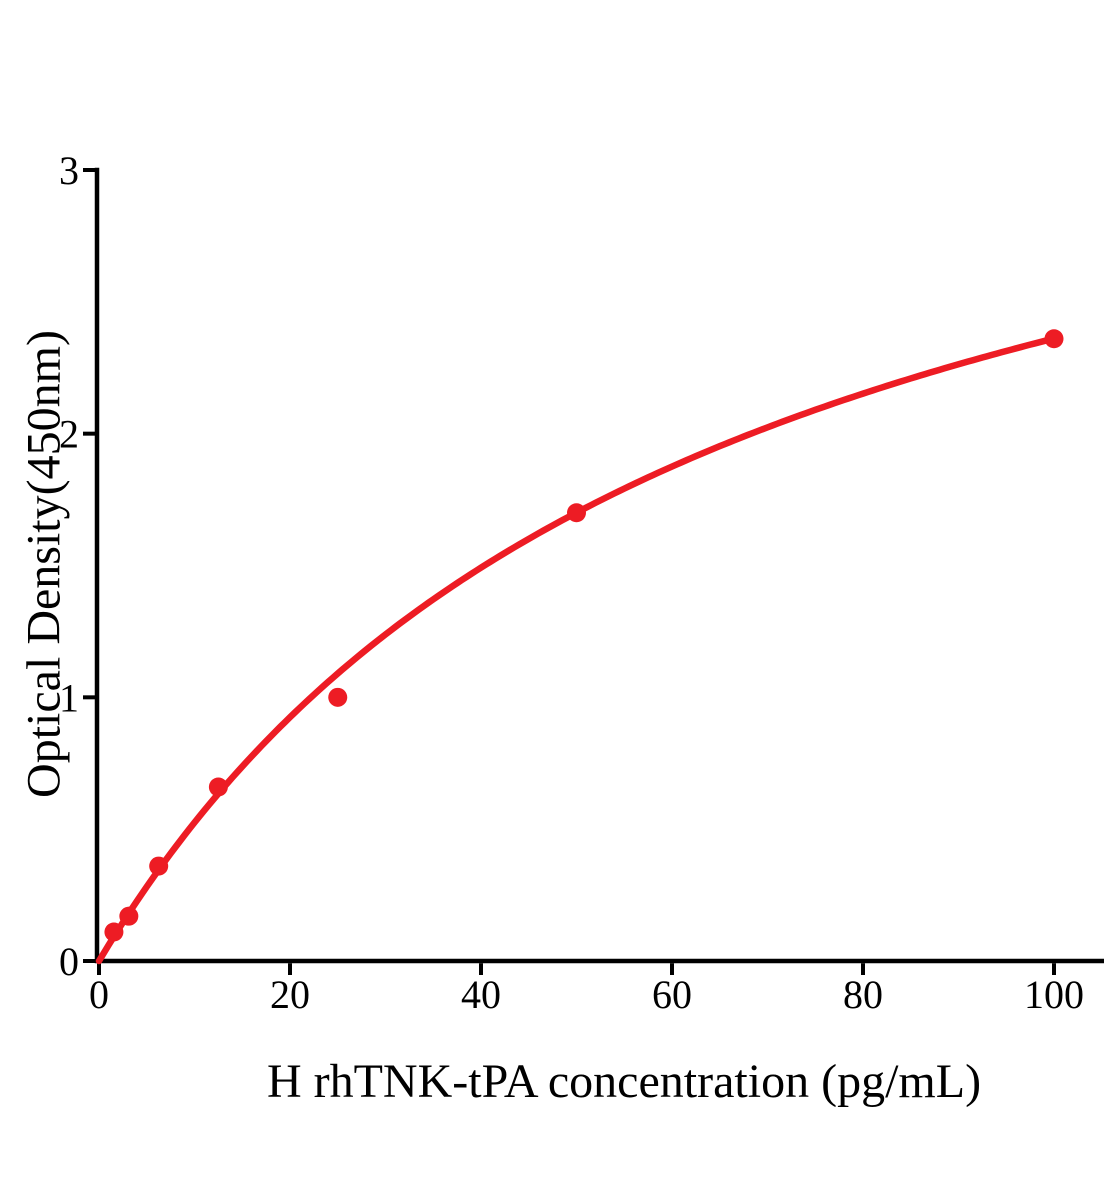 The width and height of the screenshot is (1104, 1200). Describe the element at coordinates (69, 697) in the screenshot. I see `y-tick-label: 1` at that location.